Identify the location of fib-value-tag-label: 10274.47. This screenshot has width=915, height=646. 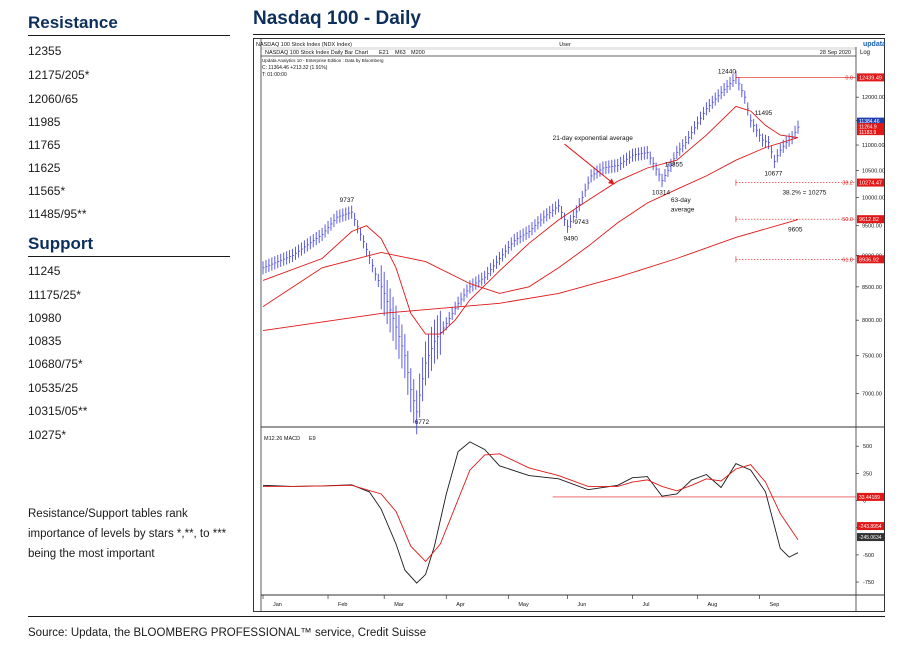
(870, 184).